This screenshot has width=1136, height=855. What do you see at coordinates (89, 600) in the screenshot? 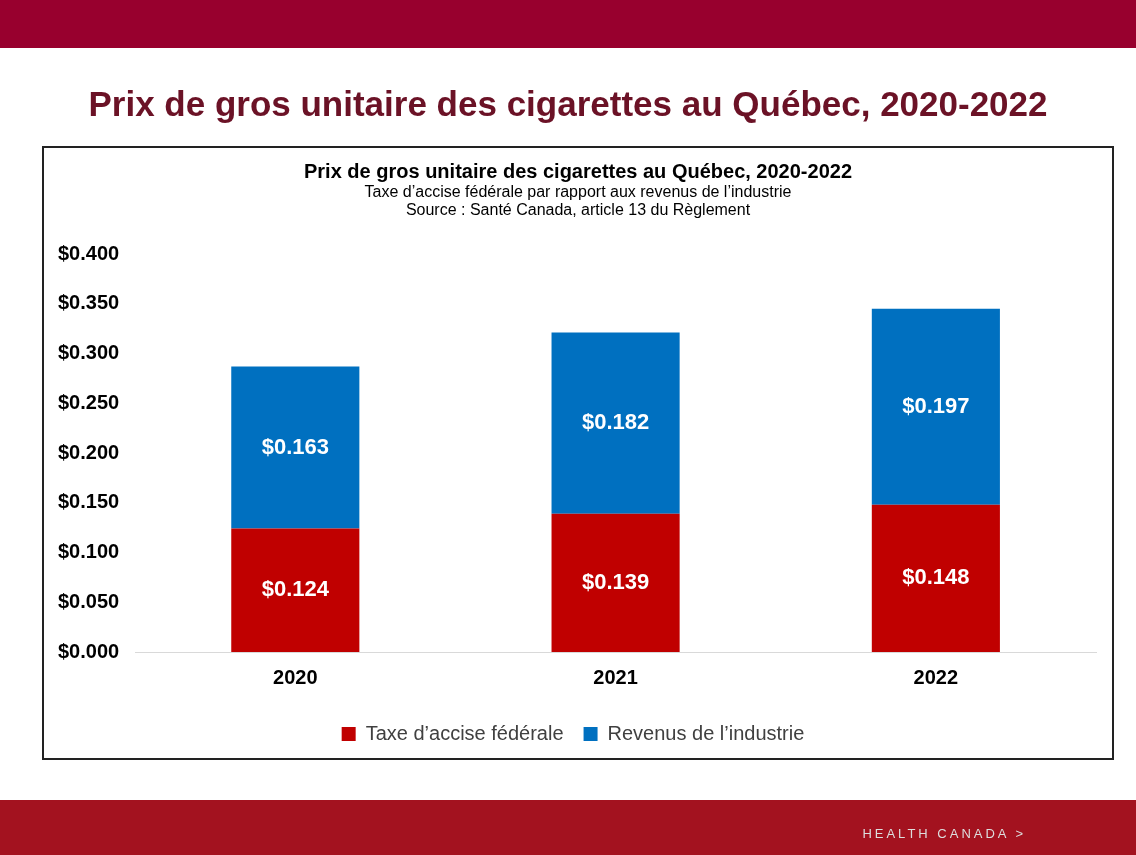
I see `y-tick-label: $0.050` at bounding box center [89, 600].